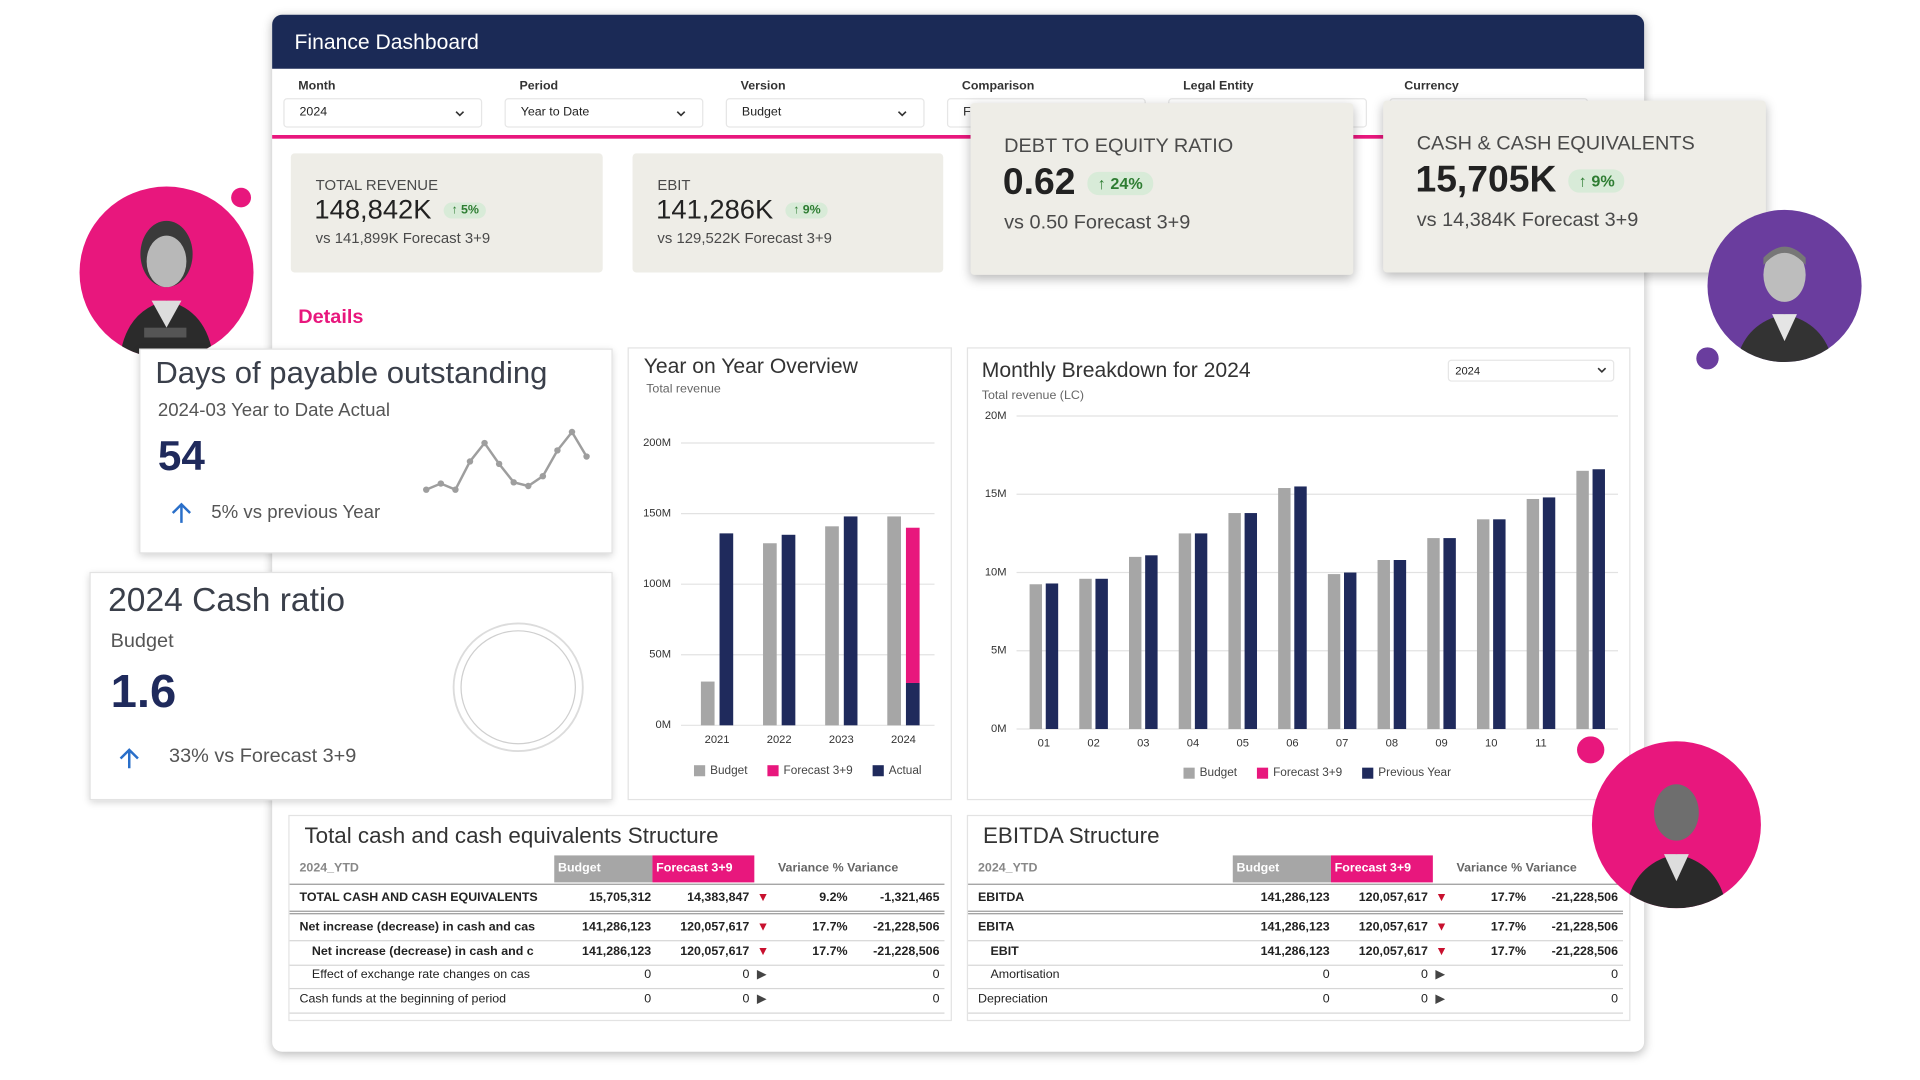  I want to click on filter-dropdown: 2024, so click(383, 113).